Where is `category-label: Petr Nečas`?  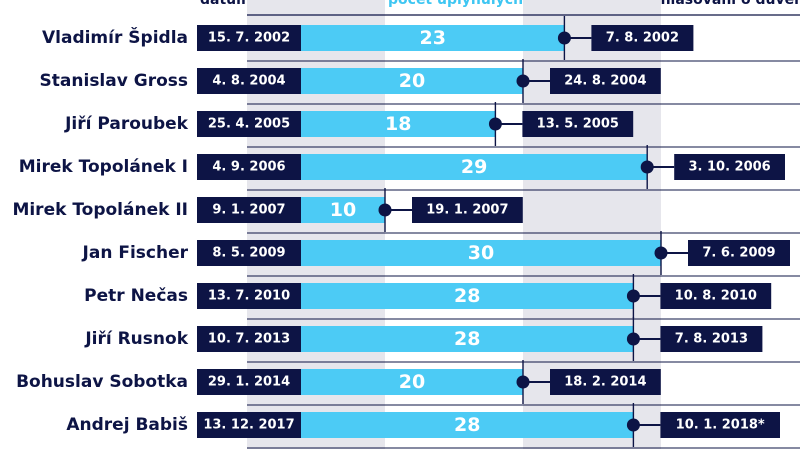 category-label: Petr Nečas is located at coordinates (136, 296).